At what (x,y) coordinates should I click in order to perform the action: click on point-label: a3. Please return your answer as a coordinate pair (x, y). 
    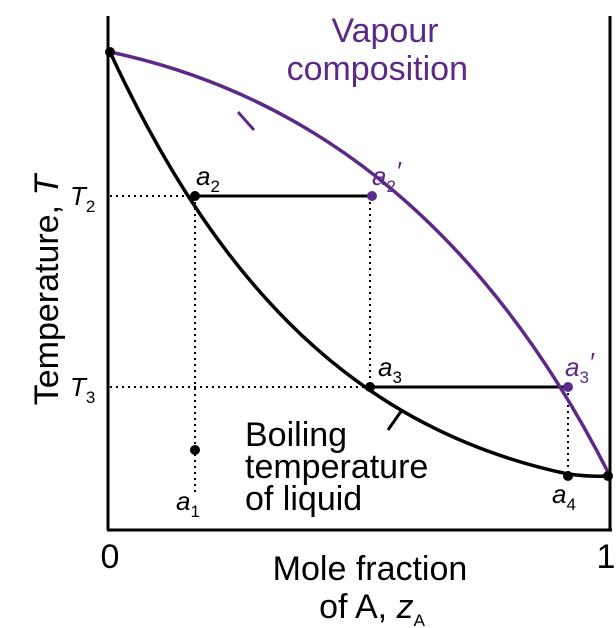
    Looking at the image, I should click on (390, 369).